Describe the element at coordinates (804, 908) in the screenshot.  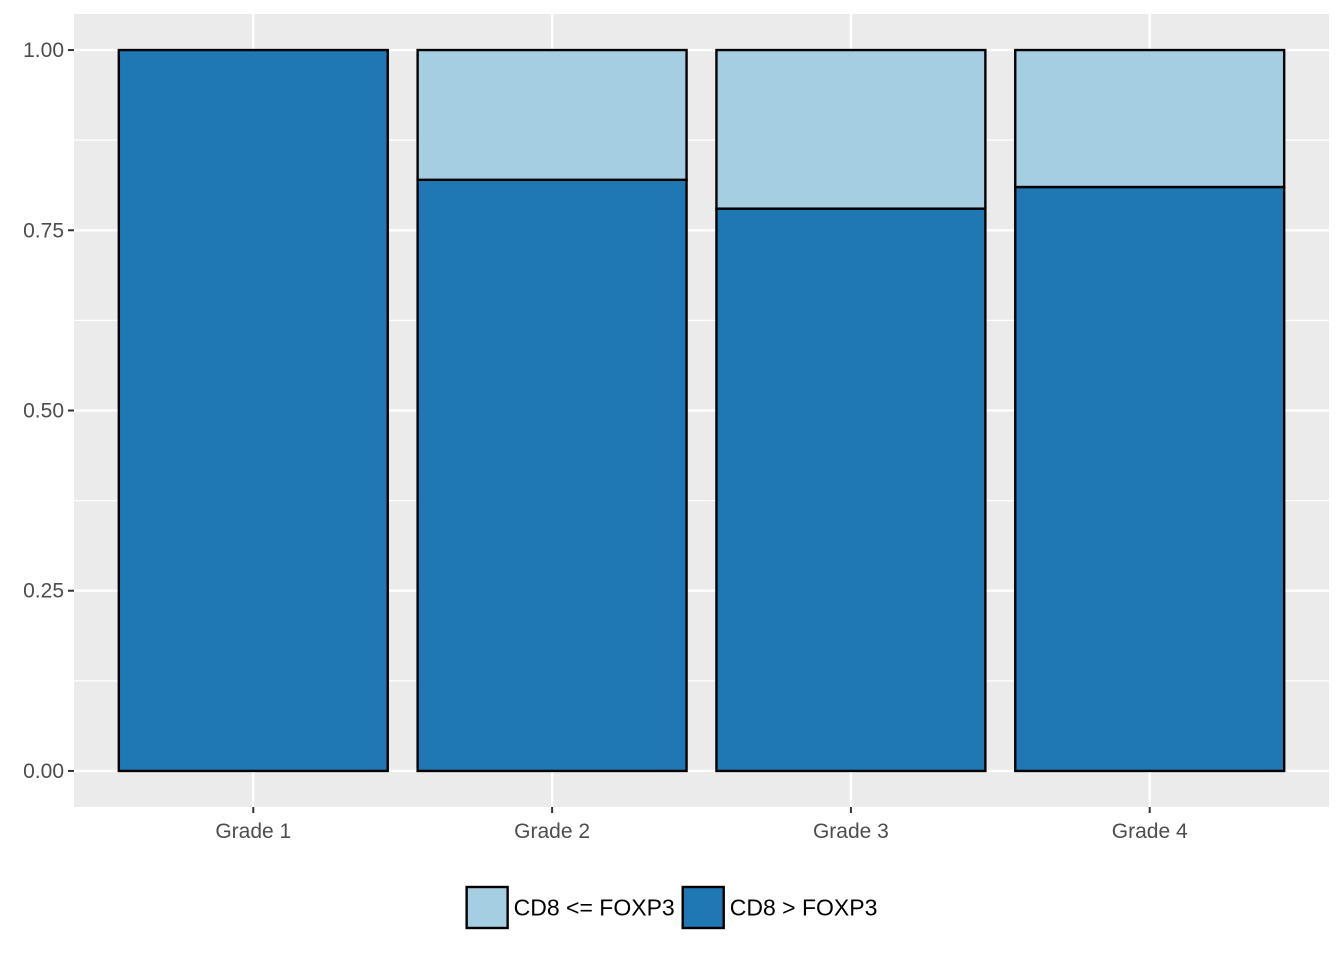
I see `legend-label-cd8-gt-foxp3: CD8 > FOXP3` at that location.